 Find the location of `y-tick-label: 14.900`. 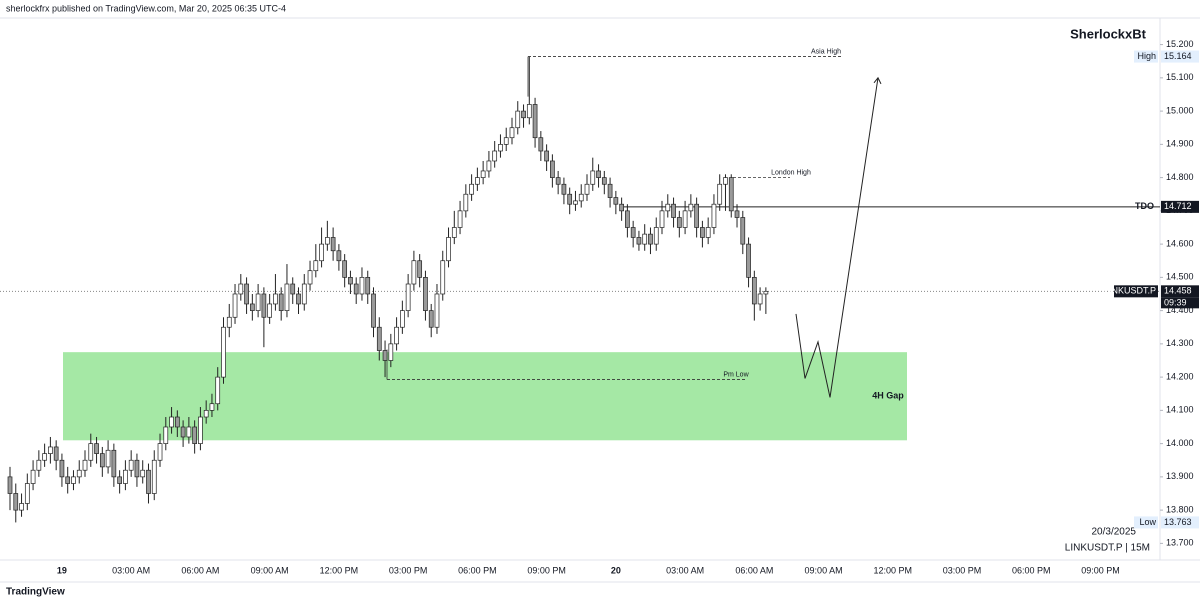

y-tick-label: 14.900 is located at coordinates (1180, 144).